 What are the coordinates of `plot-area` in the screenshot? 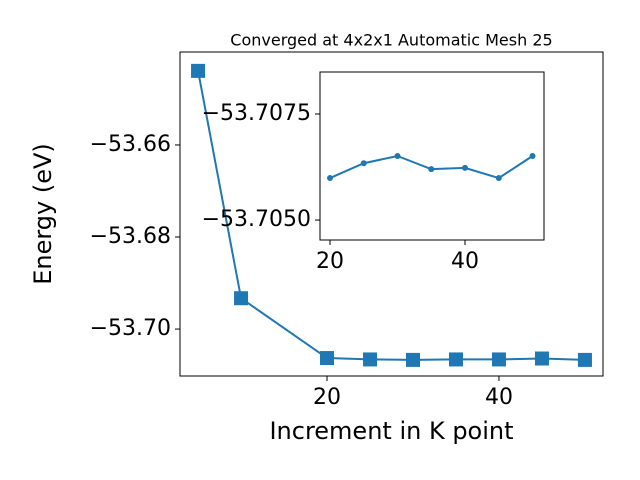 It's located at (432, 156).